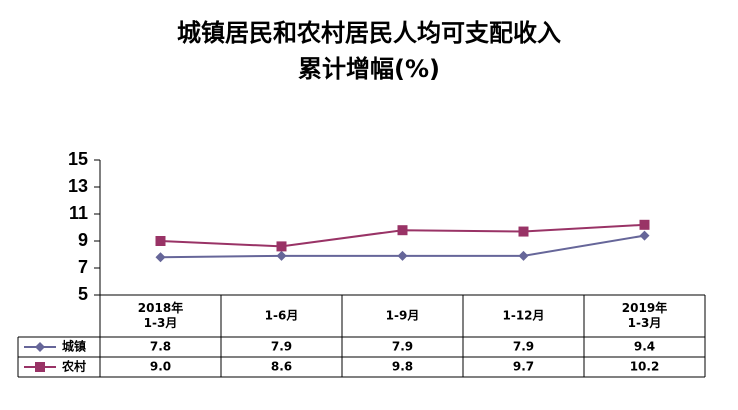 Image resolution: width=738 pixels, height=410 pixels. What do you see at coordinates (369, 33) in the screenshot?
I see `chart-title: 城镇居民和农村居民人均可支配收入` at bounding box center [369, 33].